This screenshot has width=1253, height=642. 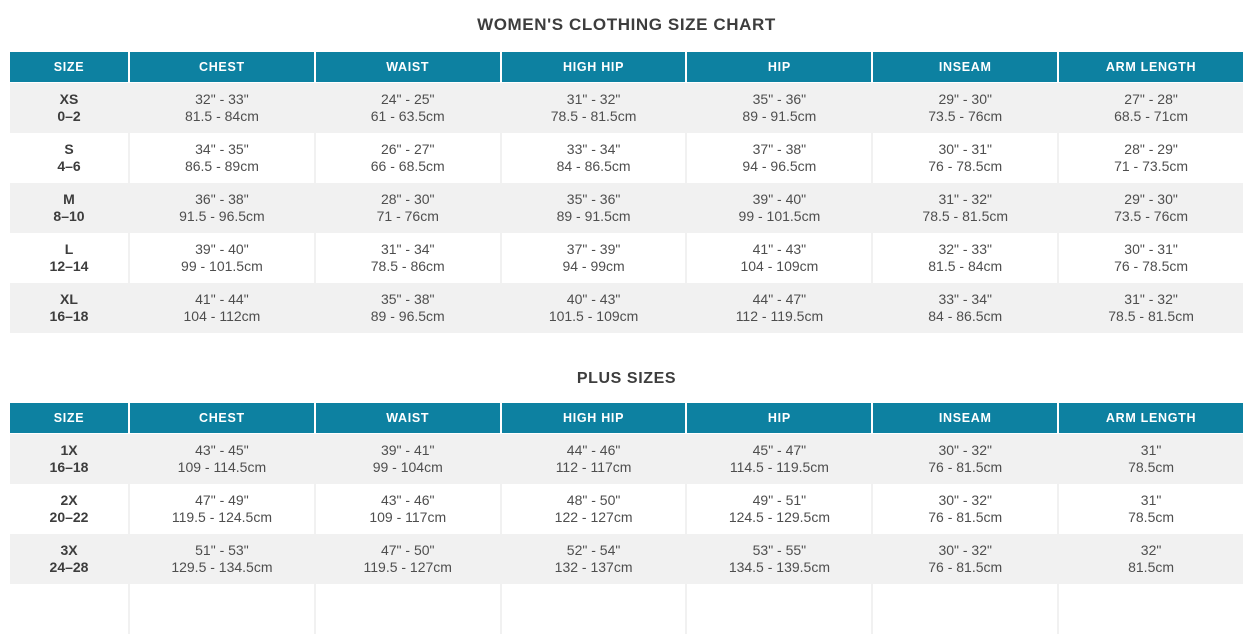 I want to click on measurement-cm: 134.5 - 139.5cm, so click(x=779, y=567).